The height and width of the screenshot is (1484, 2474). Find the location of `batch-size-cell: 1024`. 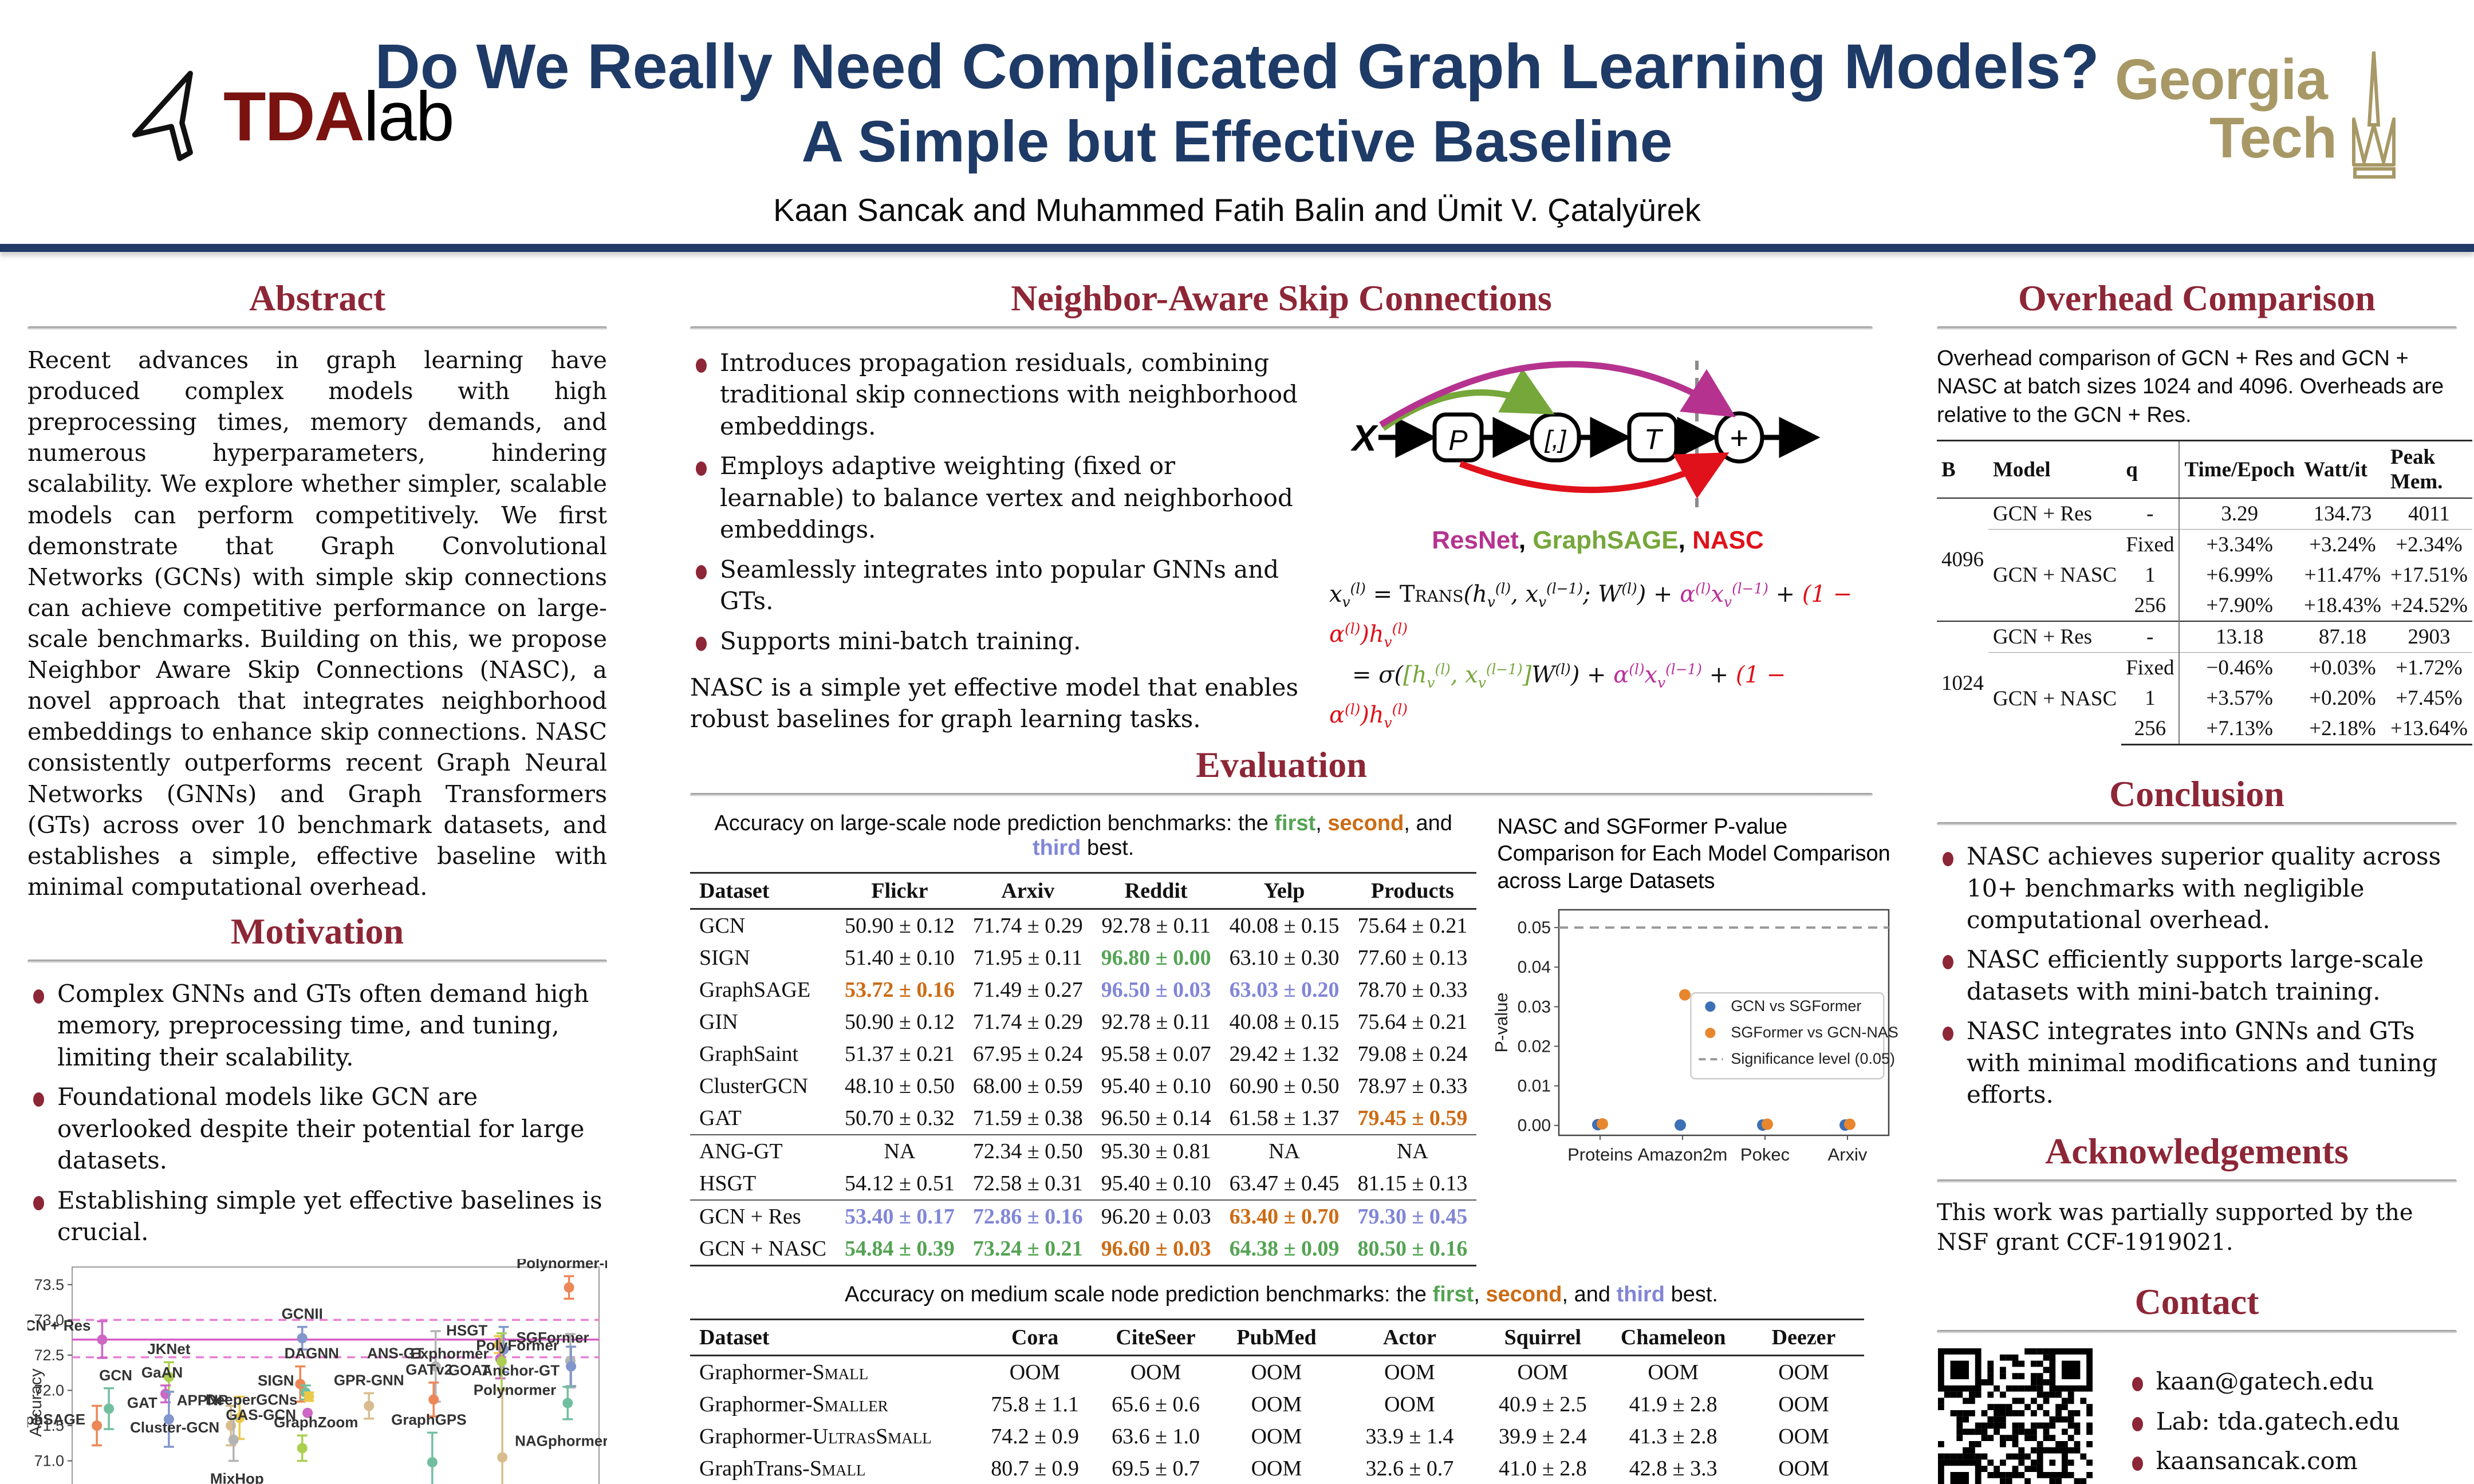

batch-size-cell: 1024 is located at coordinates (1962, 683).